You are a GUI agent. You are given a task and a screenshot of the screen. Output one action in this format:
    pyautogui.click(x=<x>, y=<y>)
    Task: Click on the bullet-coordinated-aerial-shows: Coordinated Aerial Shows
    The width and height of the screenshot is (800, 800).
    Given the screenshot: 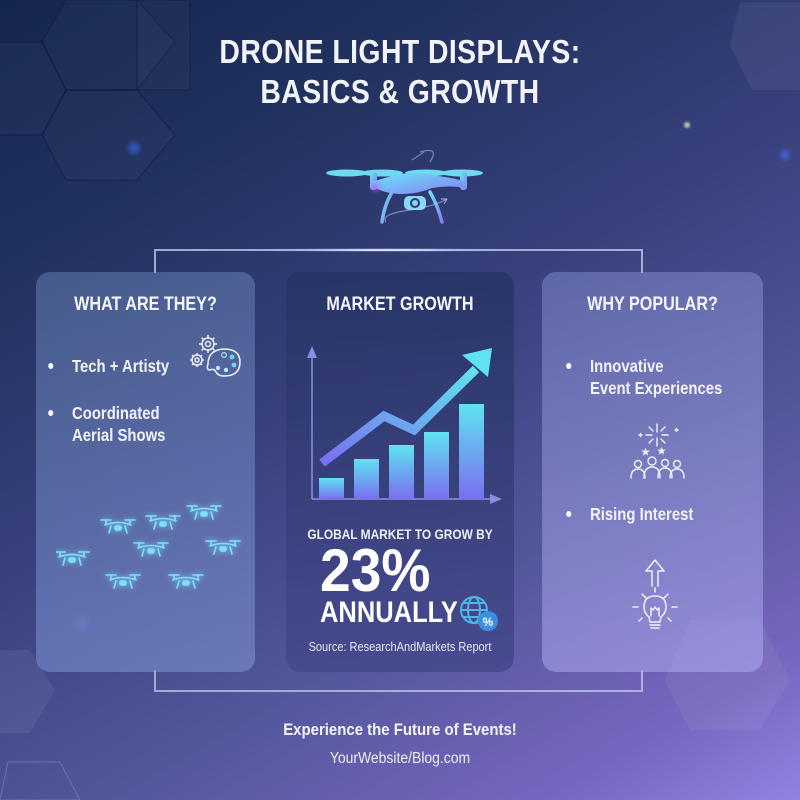 What is the action you would take?
    pyautogui.click(x=106, y=424)
    